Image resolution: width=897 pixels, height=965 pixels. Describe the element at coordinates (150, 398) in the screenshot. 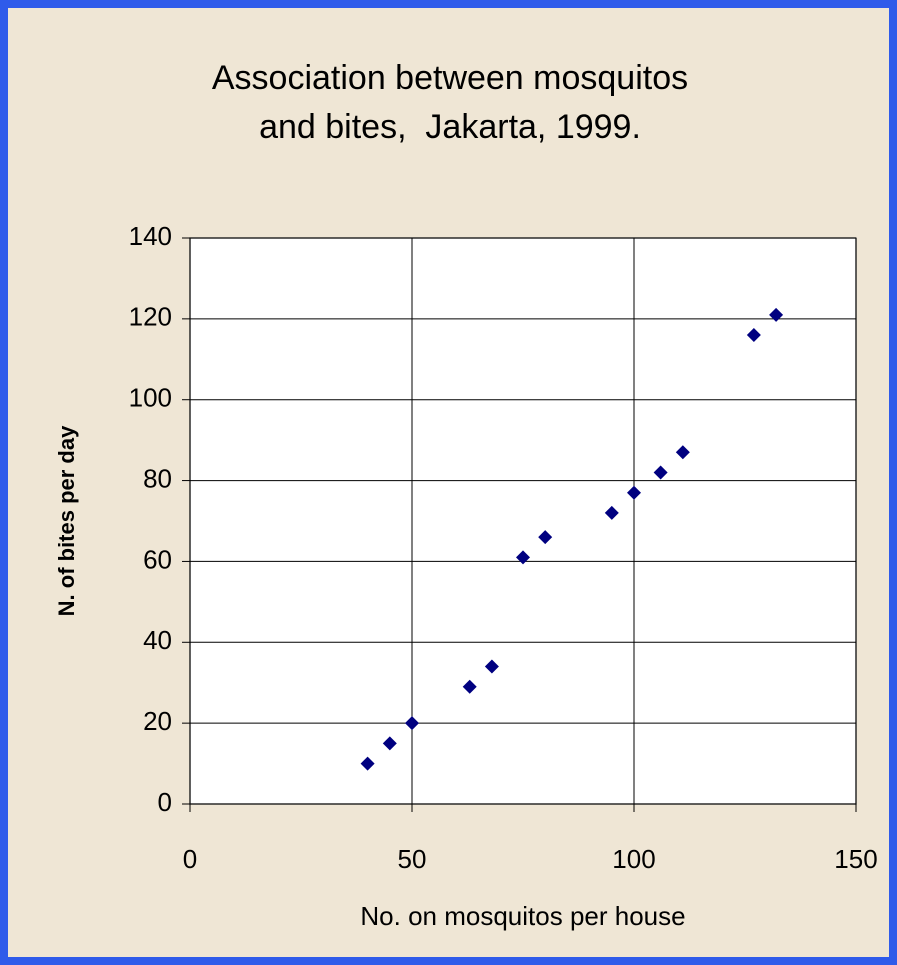

I see `y-tick-label: 100` at that location.